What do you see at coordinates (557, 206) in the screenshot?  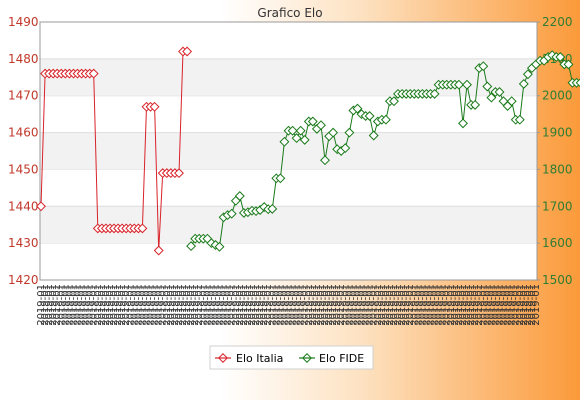 I see `y-right-tick-label: 1700` at bounding box center [557, 206].